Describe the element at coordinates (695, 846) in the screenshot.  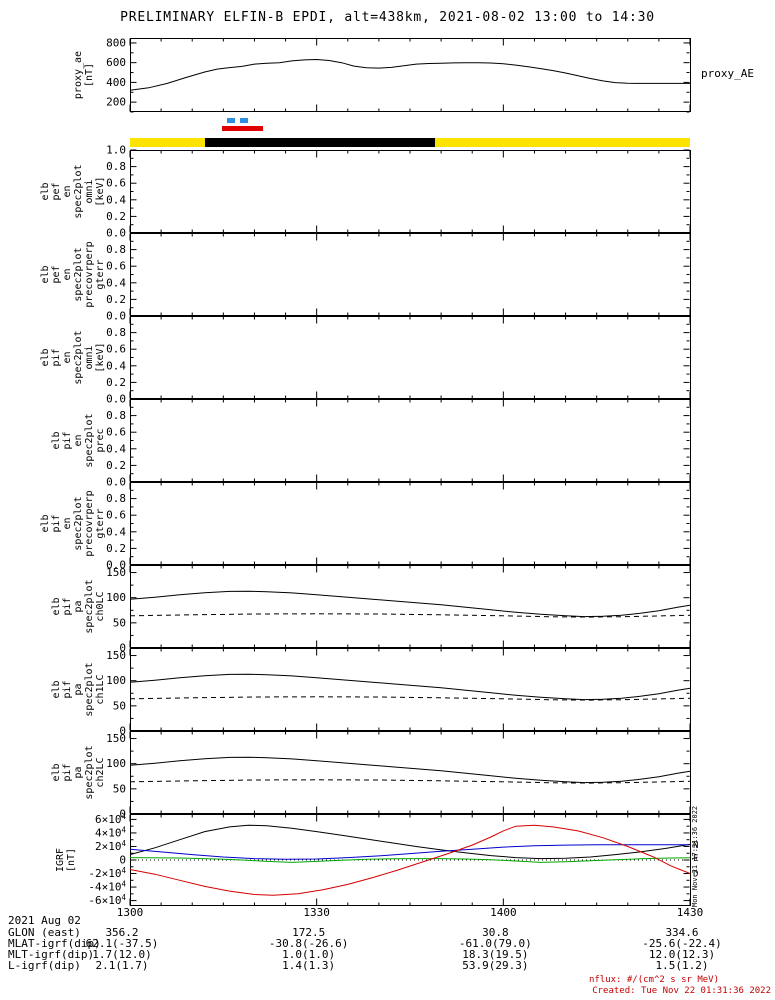
I see `igrf-component-letter: N` at that location.